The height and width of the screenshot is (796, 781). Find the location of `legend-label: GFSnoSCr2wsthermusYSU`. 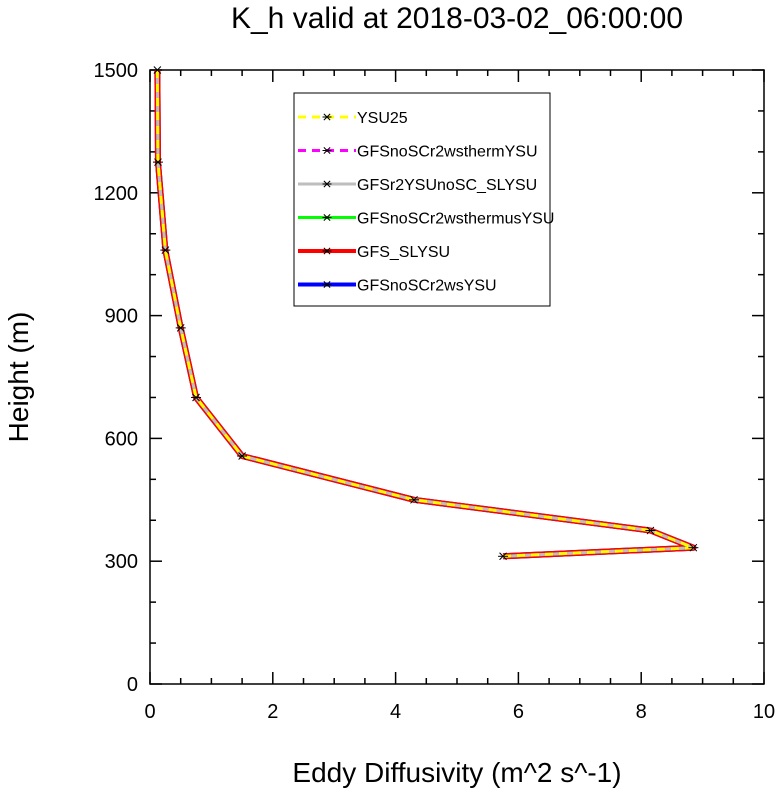

legend-label: GFSnoSCr2wsthermusYSU is located at coordinates (455, 219).